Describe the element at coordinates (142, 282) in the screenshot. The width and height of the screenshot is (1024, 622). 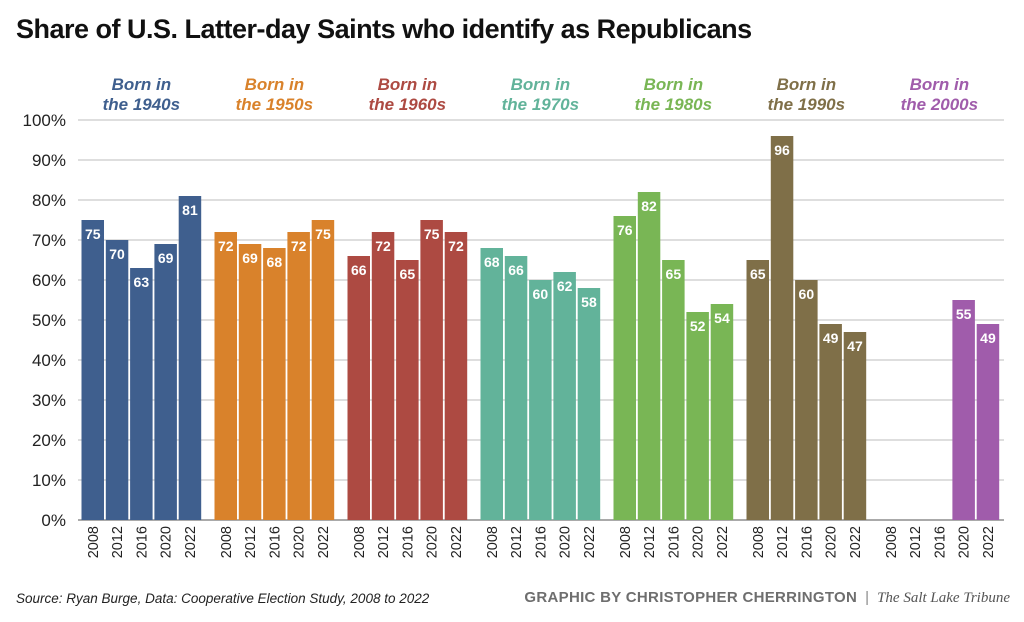
I see `data-label: 63` at that location.